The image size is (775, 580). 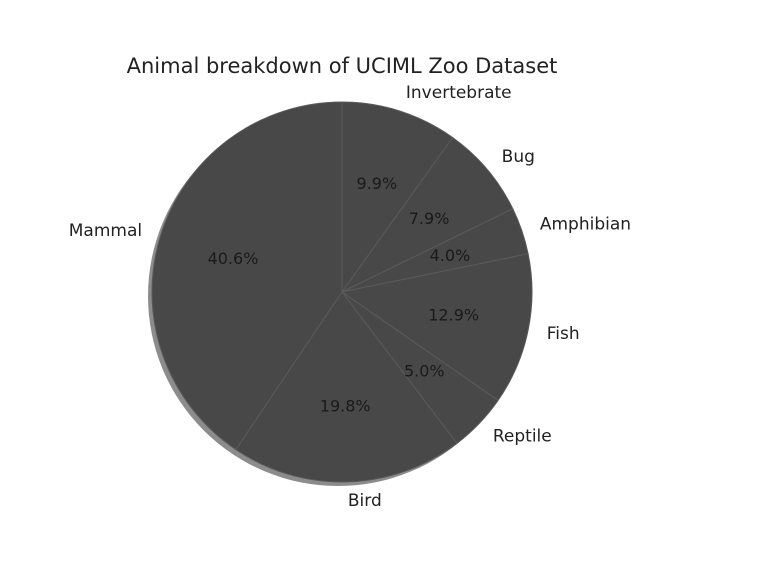 I want to click on slice-label-reptile: Reptile, so click(x=522, y=437).